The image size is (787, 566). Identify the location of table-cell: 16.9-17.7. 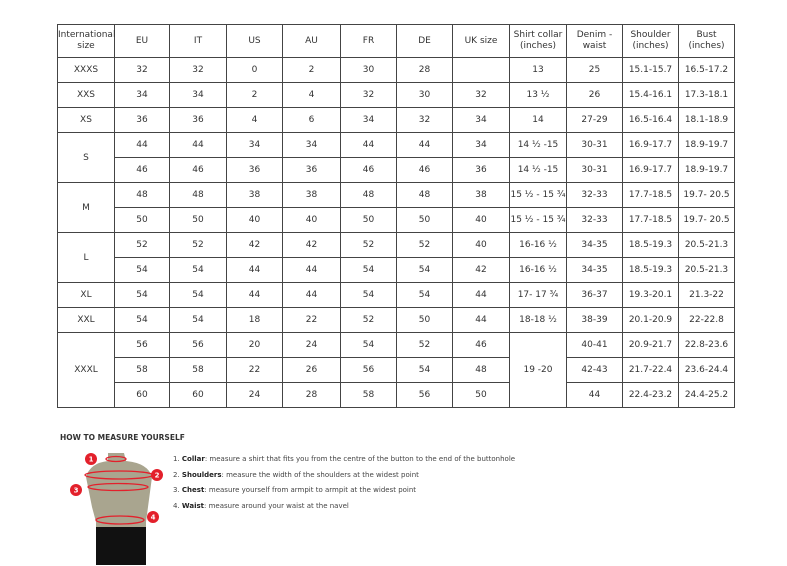
(650, 170).